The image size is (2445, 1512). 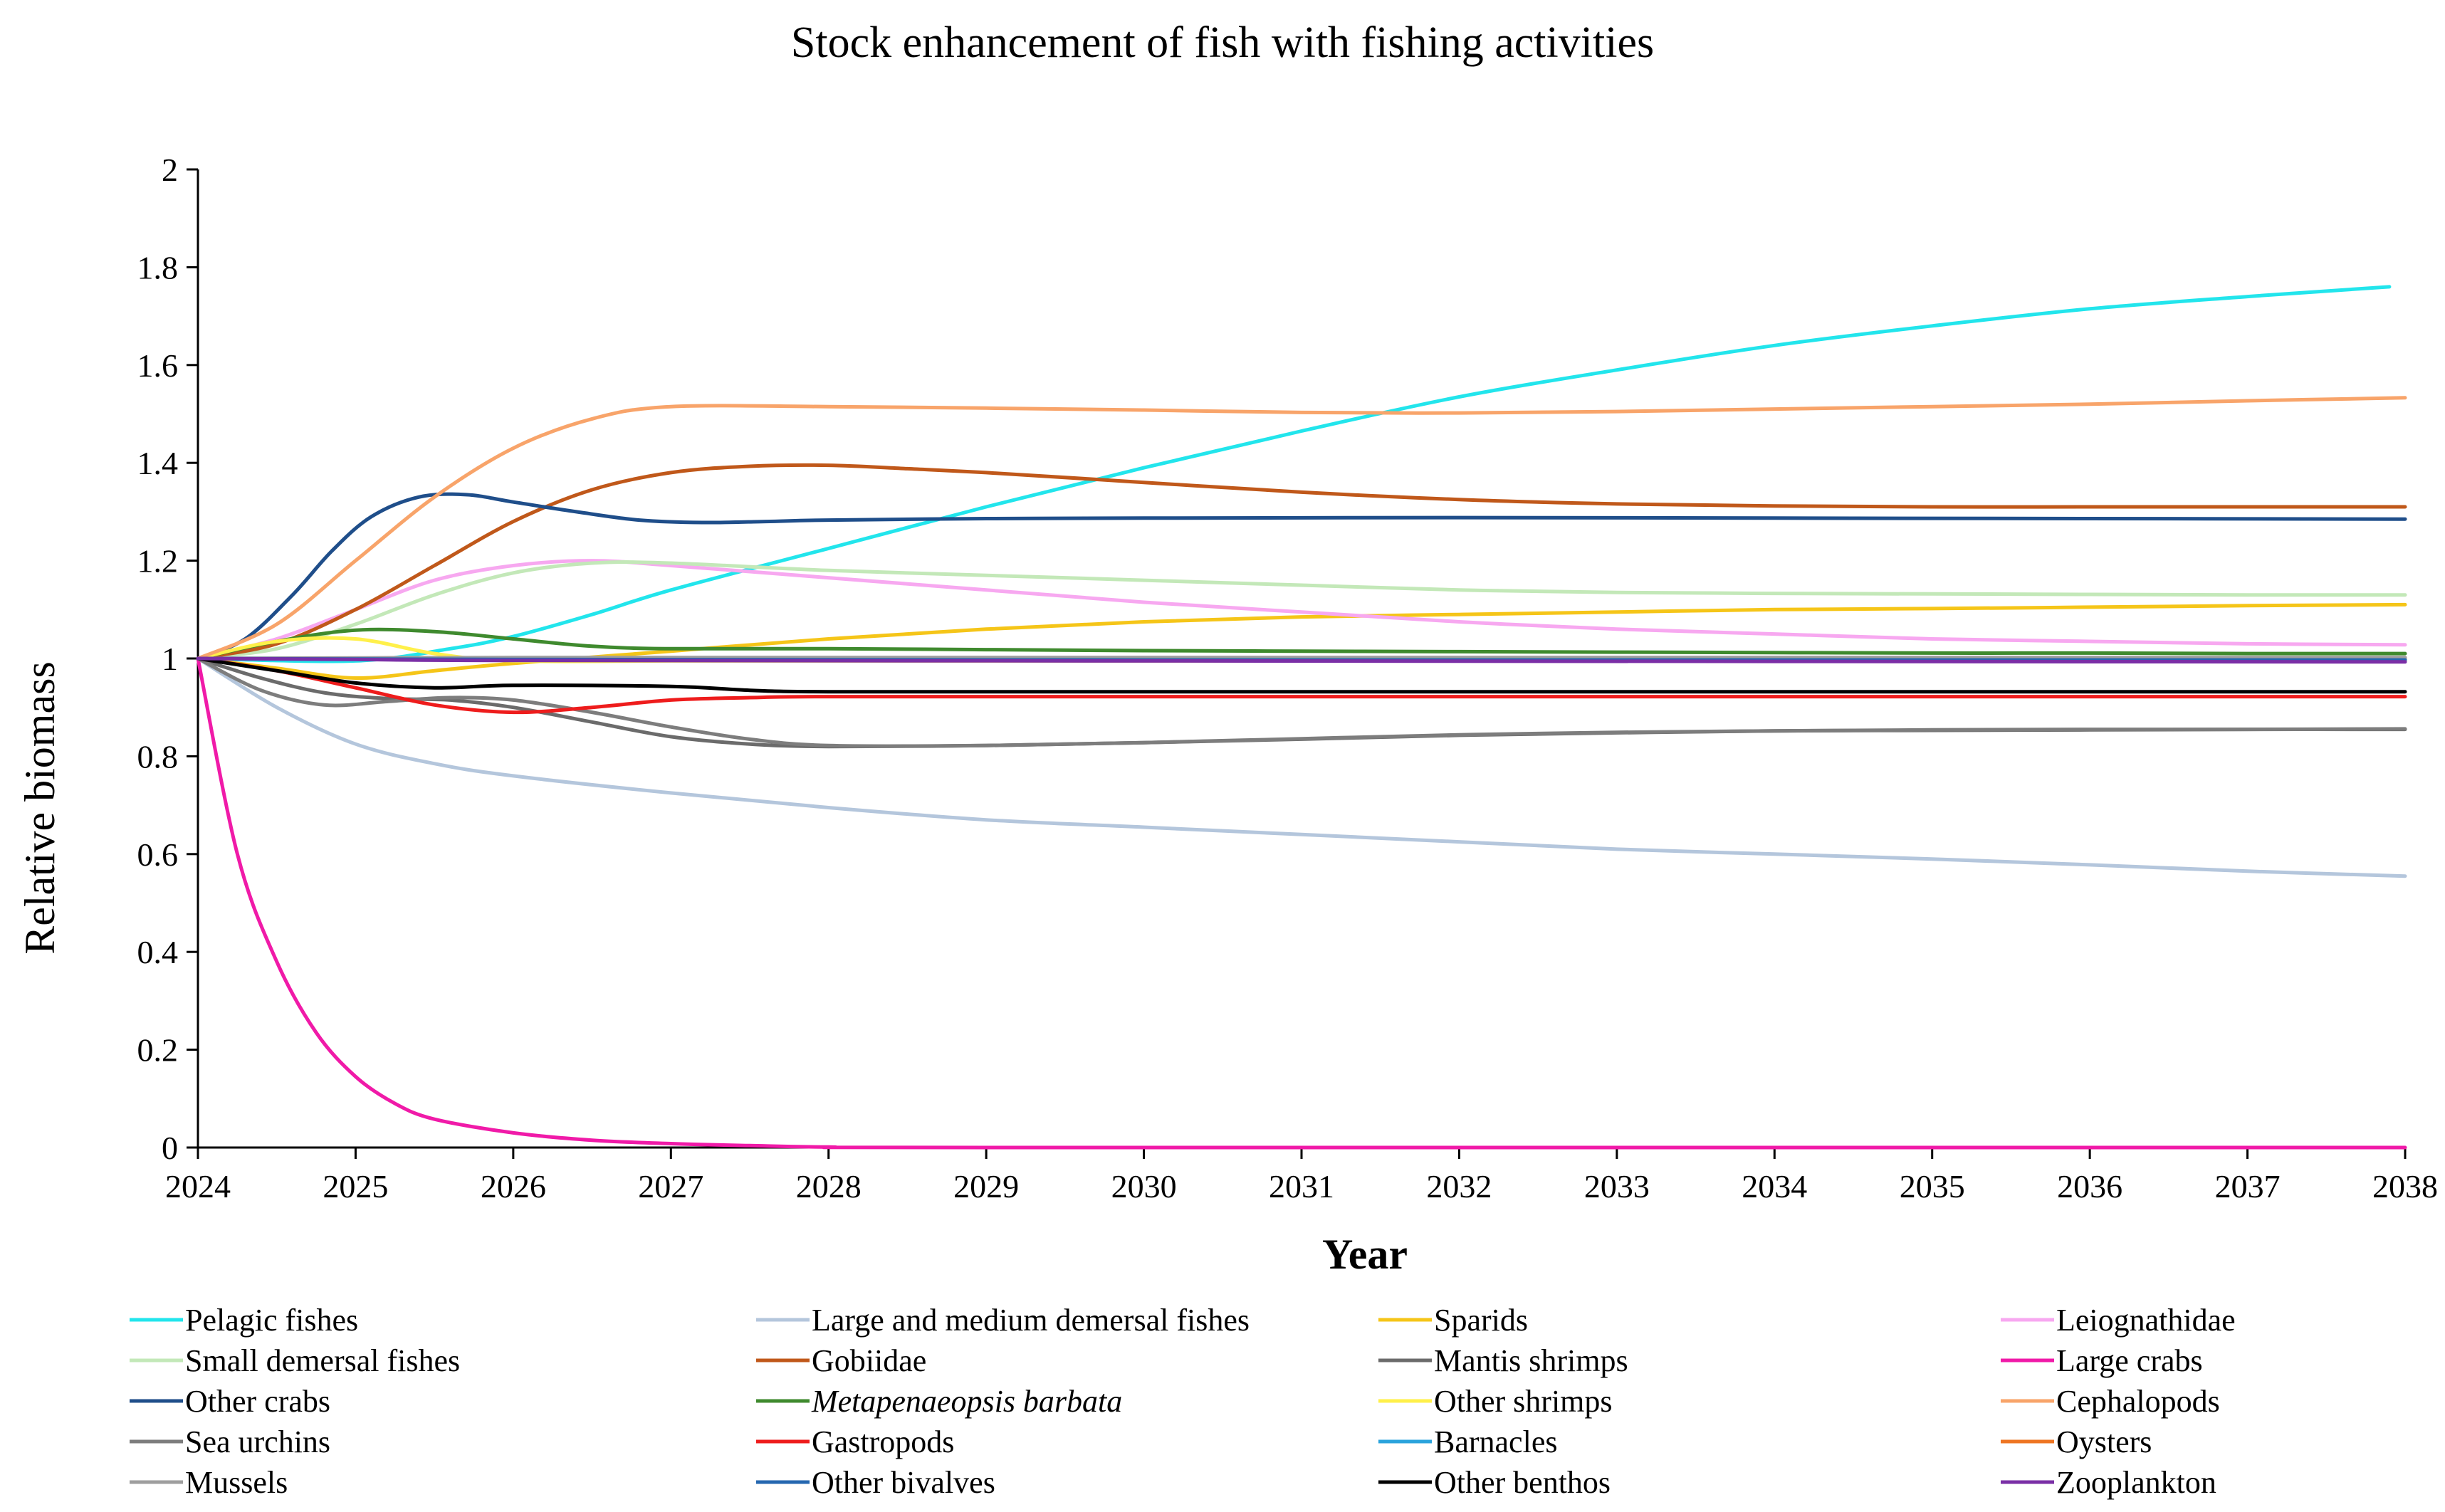 What do you see at coordinates (1932, 1186) in the screenshot?
I see `x-tick-label: 2035` at bounding box center [1932, 1186].